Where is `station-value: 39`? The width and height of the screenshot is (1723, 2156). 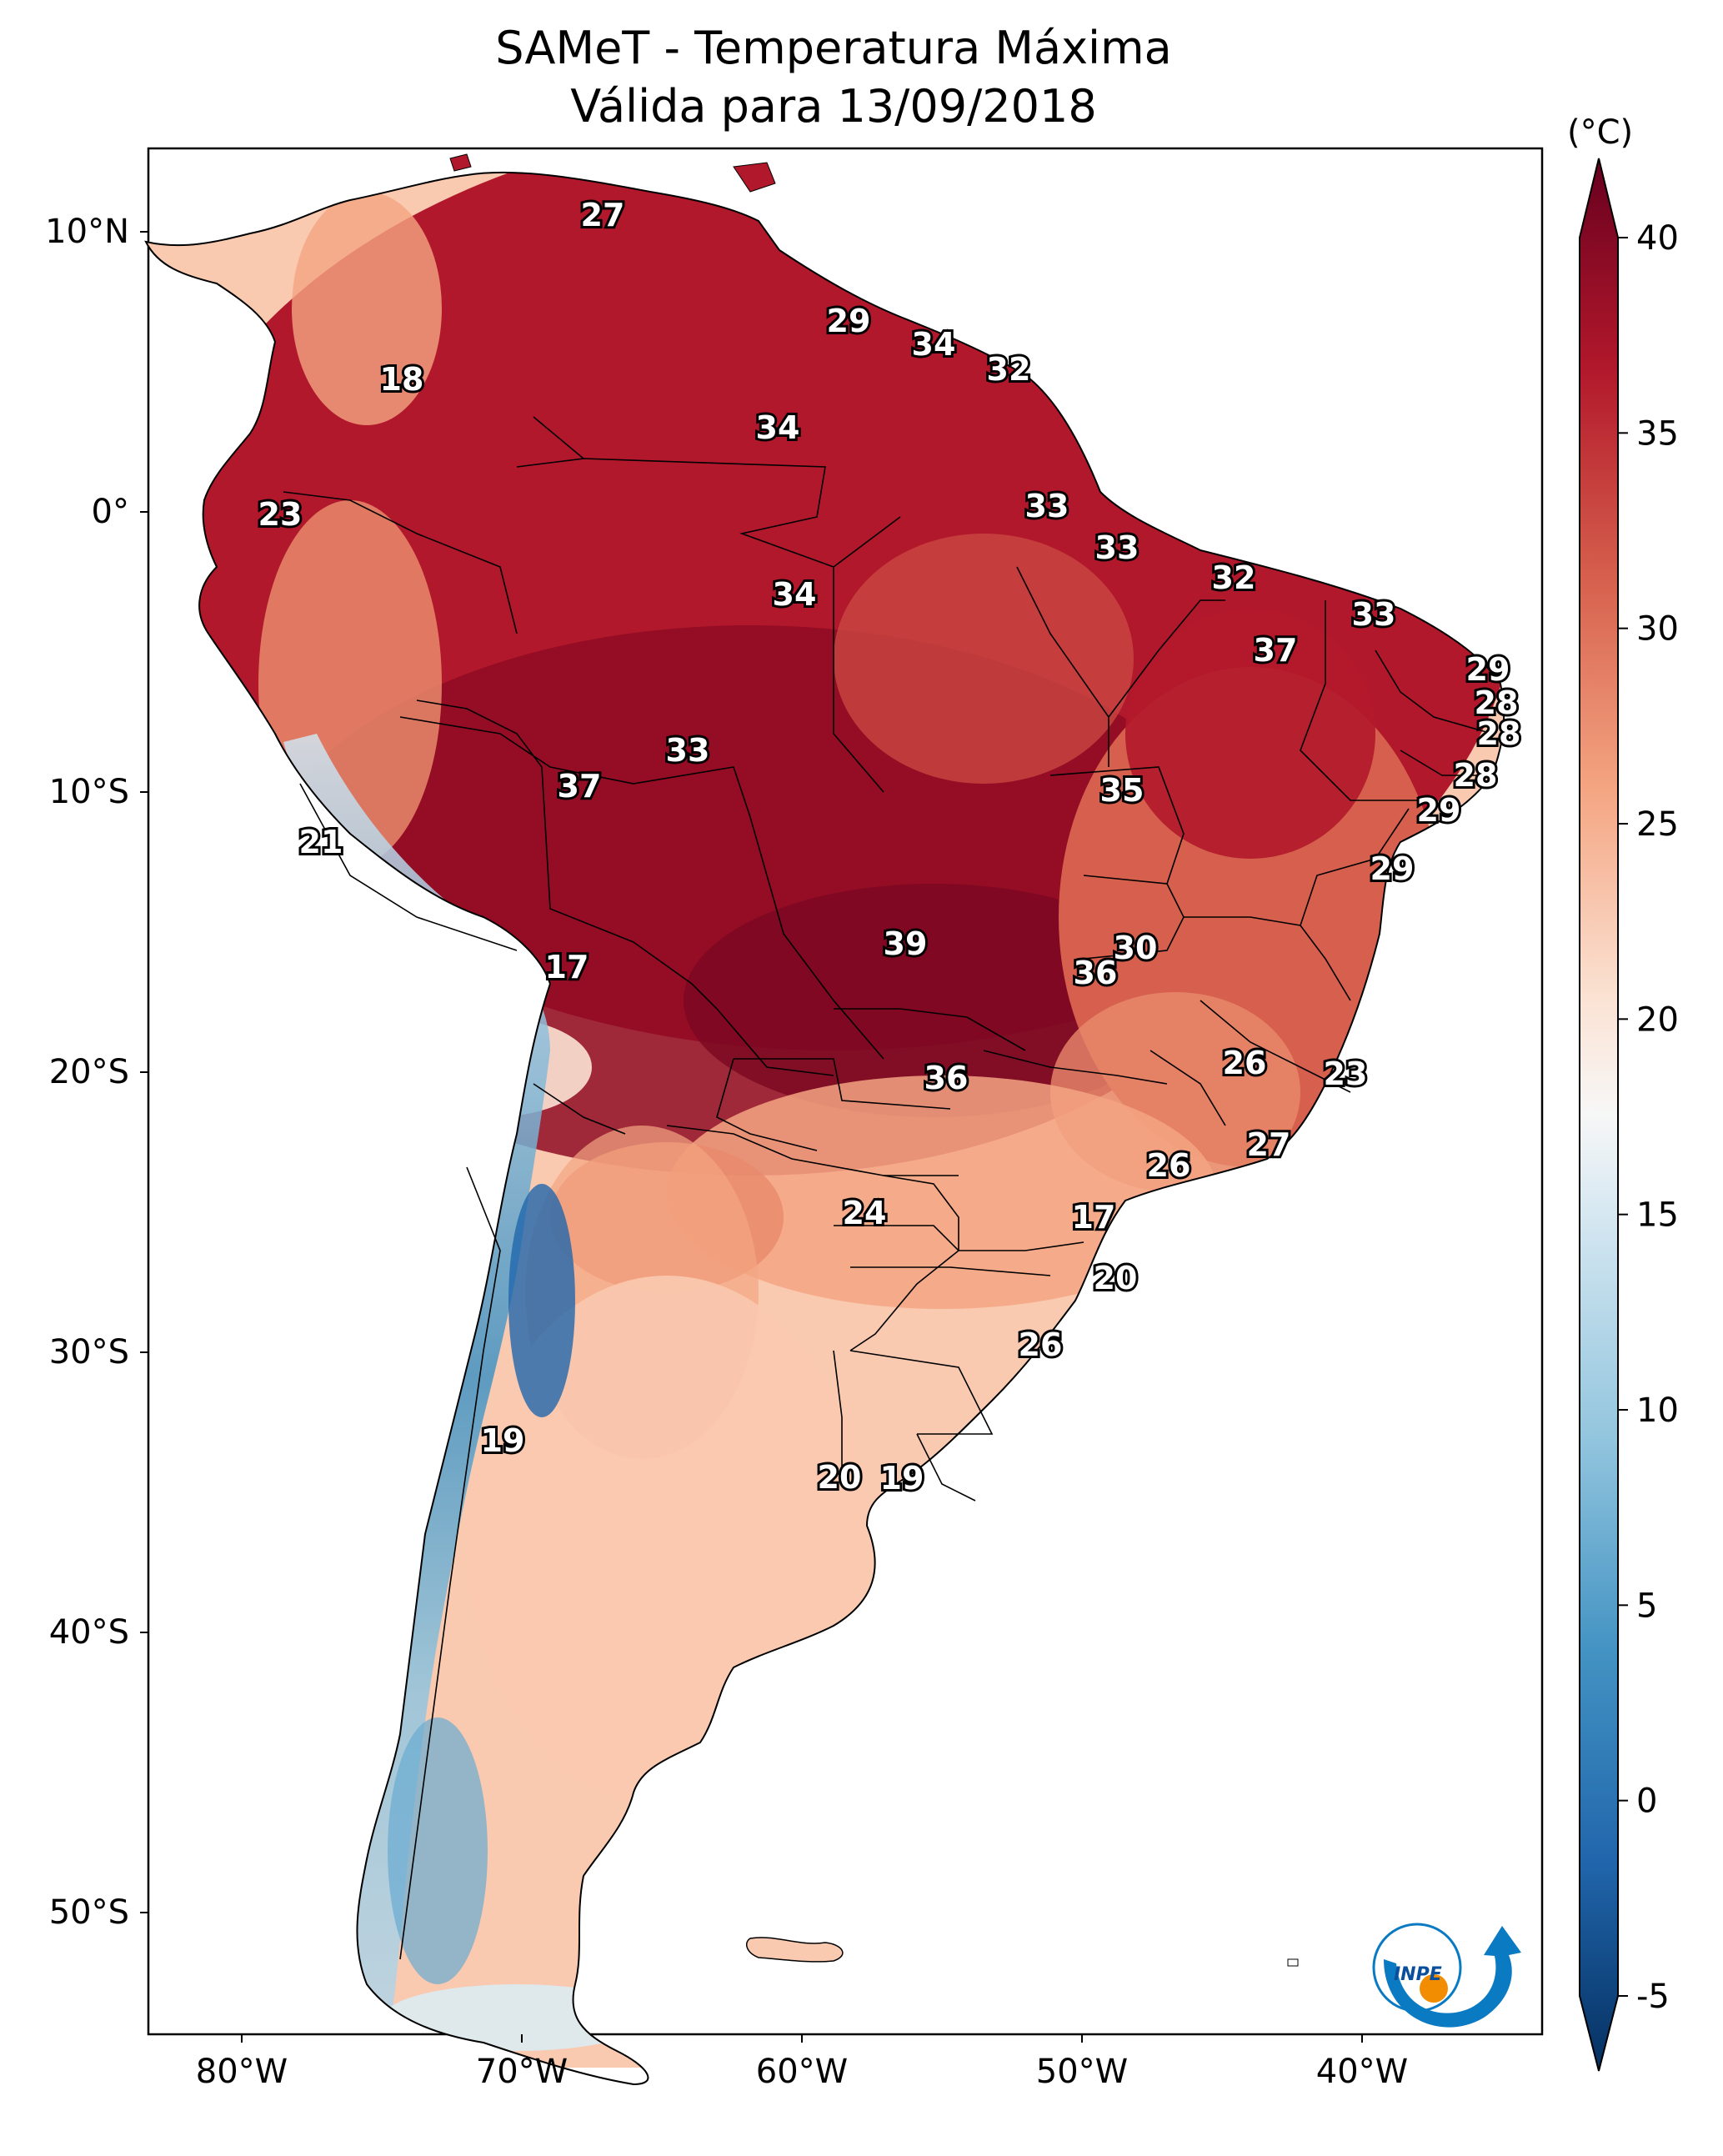
station-value: 39 is located at coordinates (906, 943).